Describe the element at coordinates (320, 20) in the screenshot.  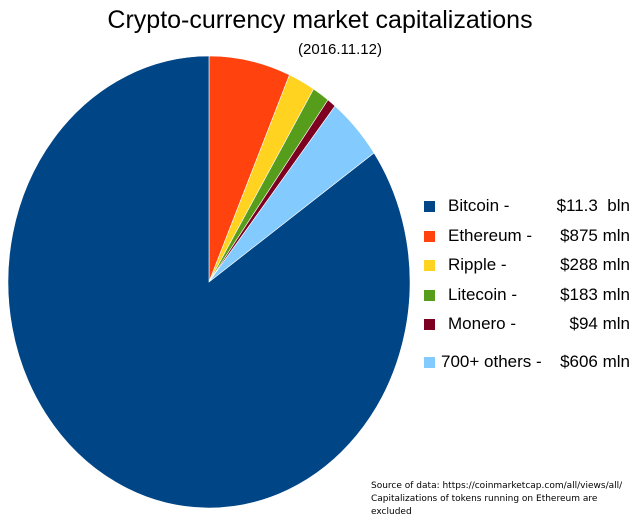
I see `chart-title: Crypto-currency market capitalizations` at that location.